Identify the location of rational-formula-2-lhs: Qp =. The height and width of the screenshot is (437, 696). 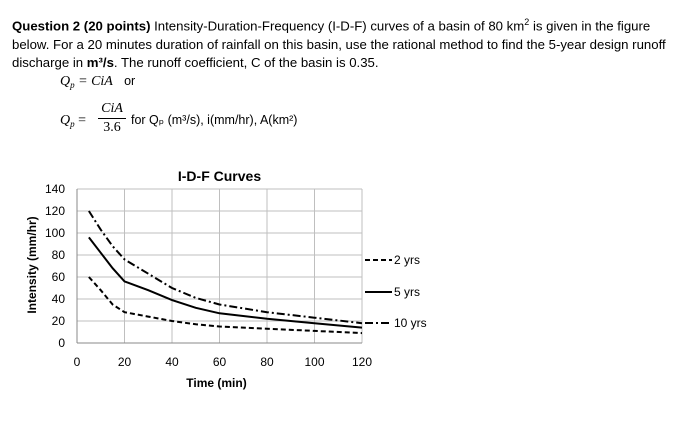
(73, 121).